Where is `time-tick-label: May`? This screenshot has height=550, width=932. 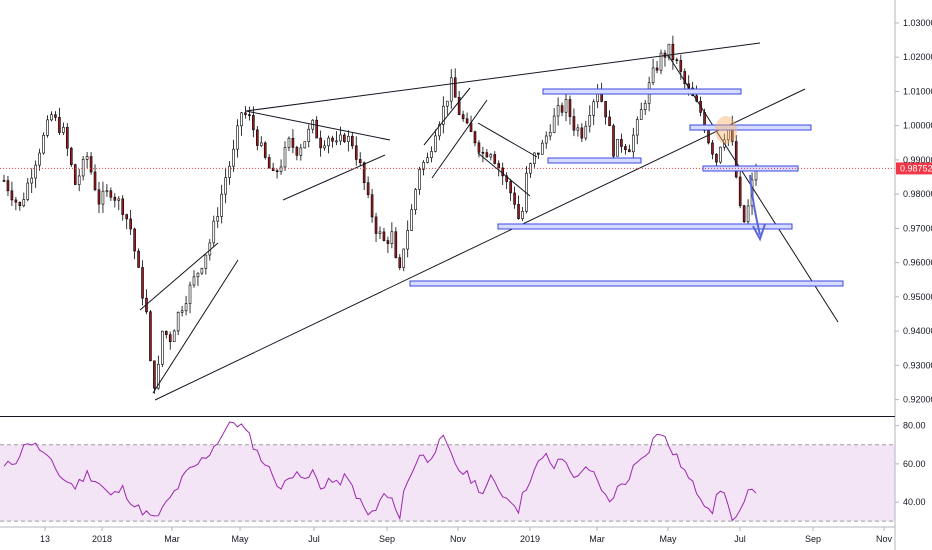 time-tick-label: May is located at coordinates (240, 539).